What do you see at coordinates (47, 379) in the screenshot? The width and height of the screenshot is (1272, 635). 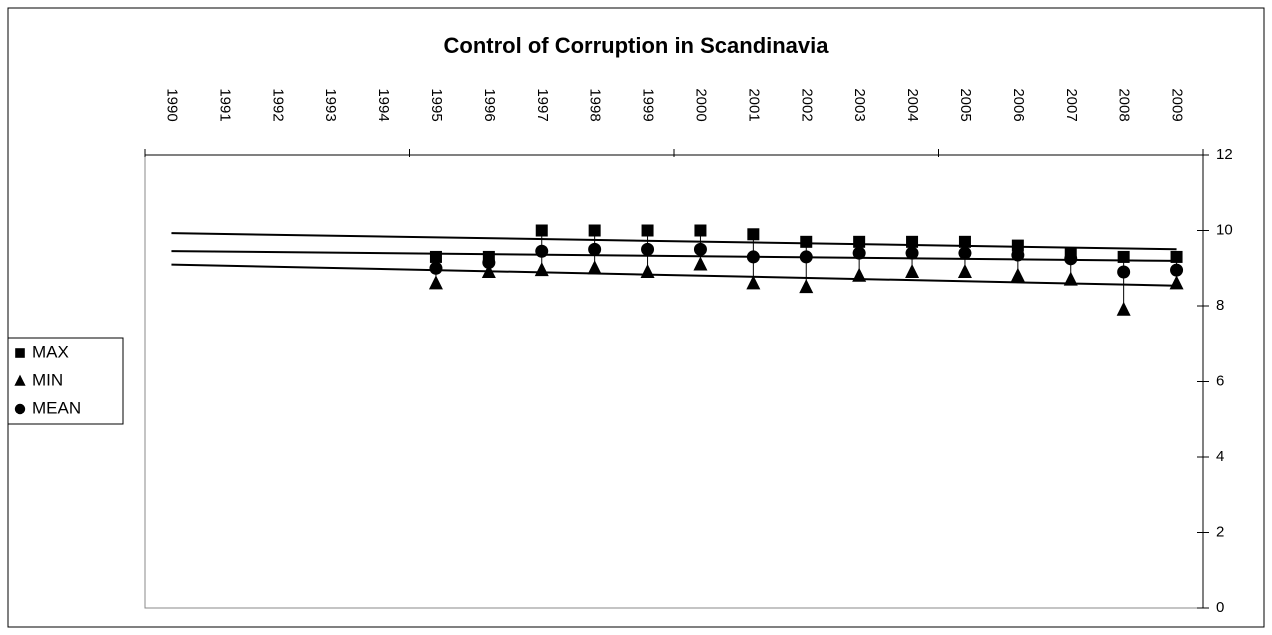 I see `legend-label: MIN` at bounding box center [47, 379].